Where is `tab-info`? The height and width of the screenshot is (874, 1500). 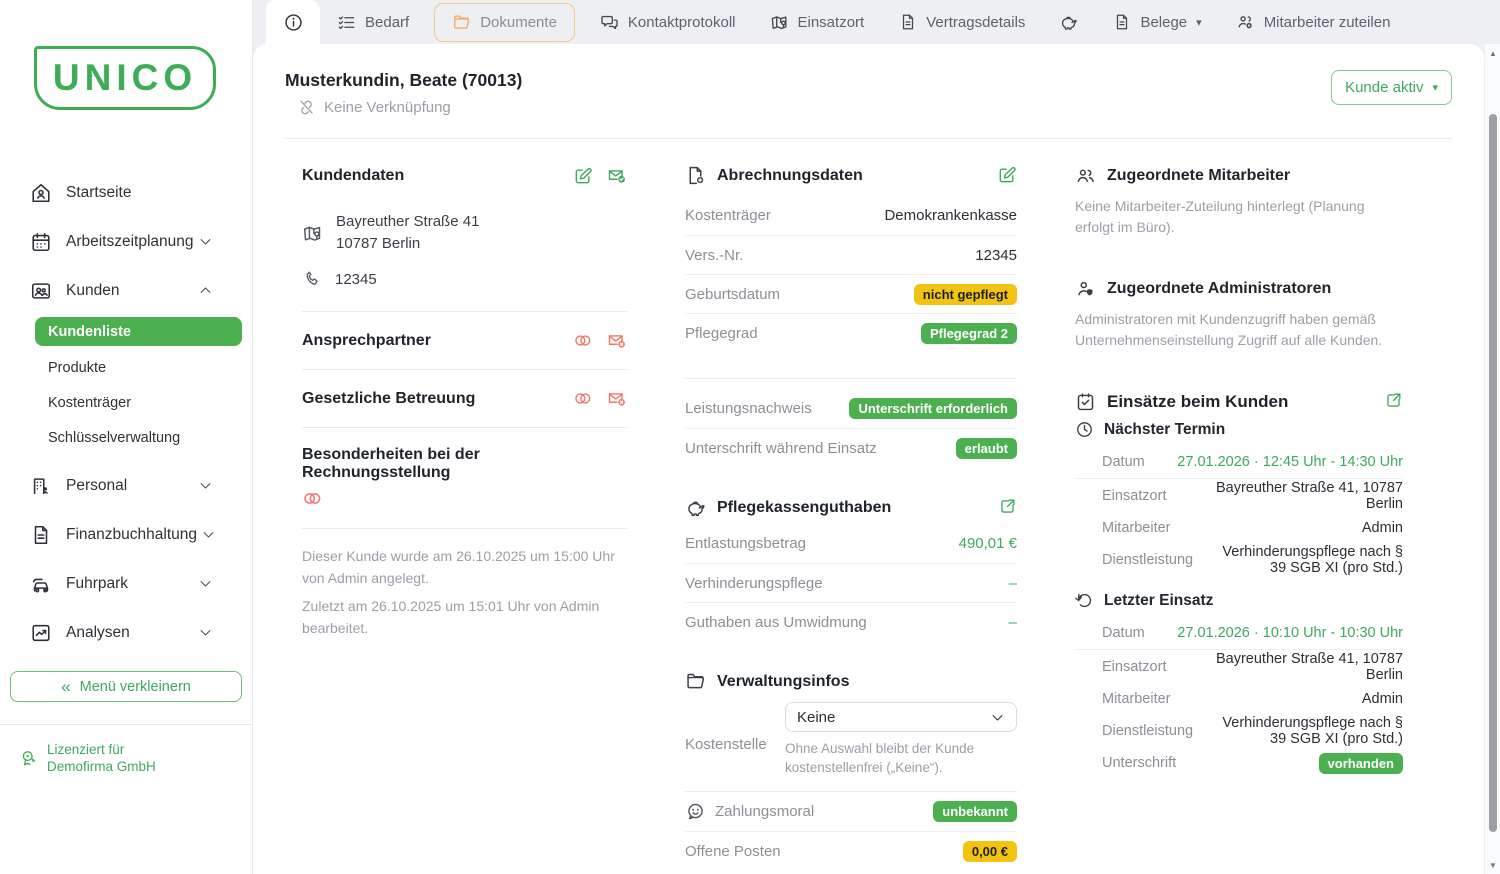 tab-info is located at coordinates (293, 22).